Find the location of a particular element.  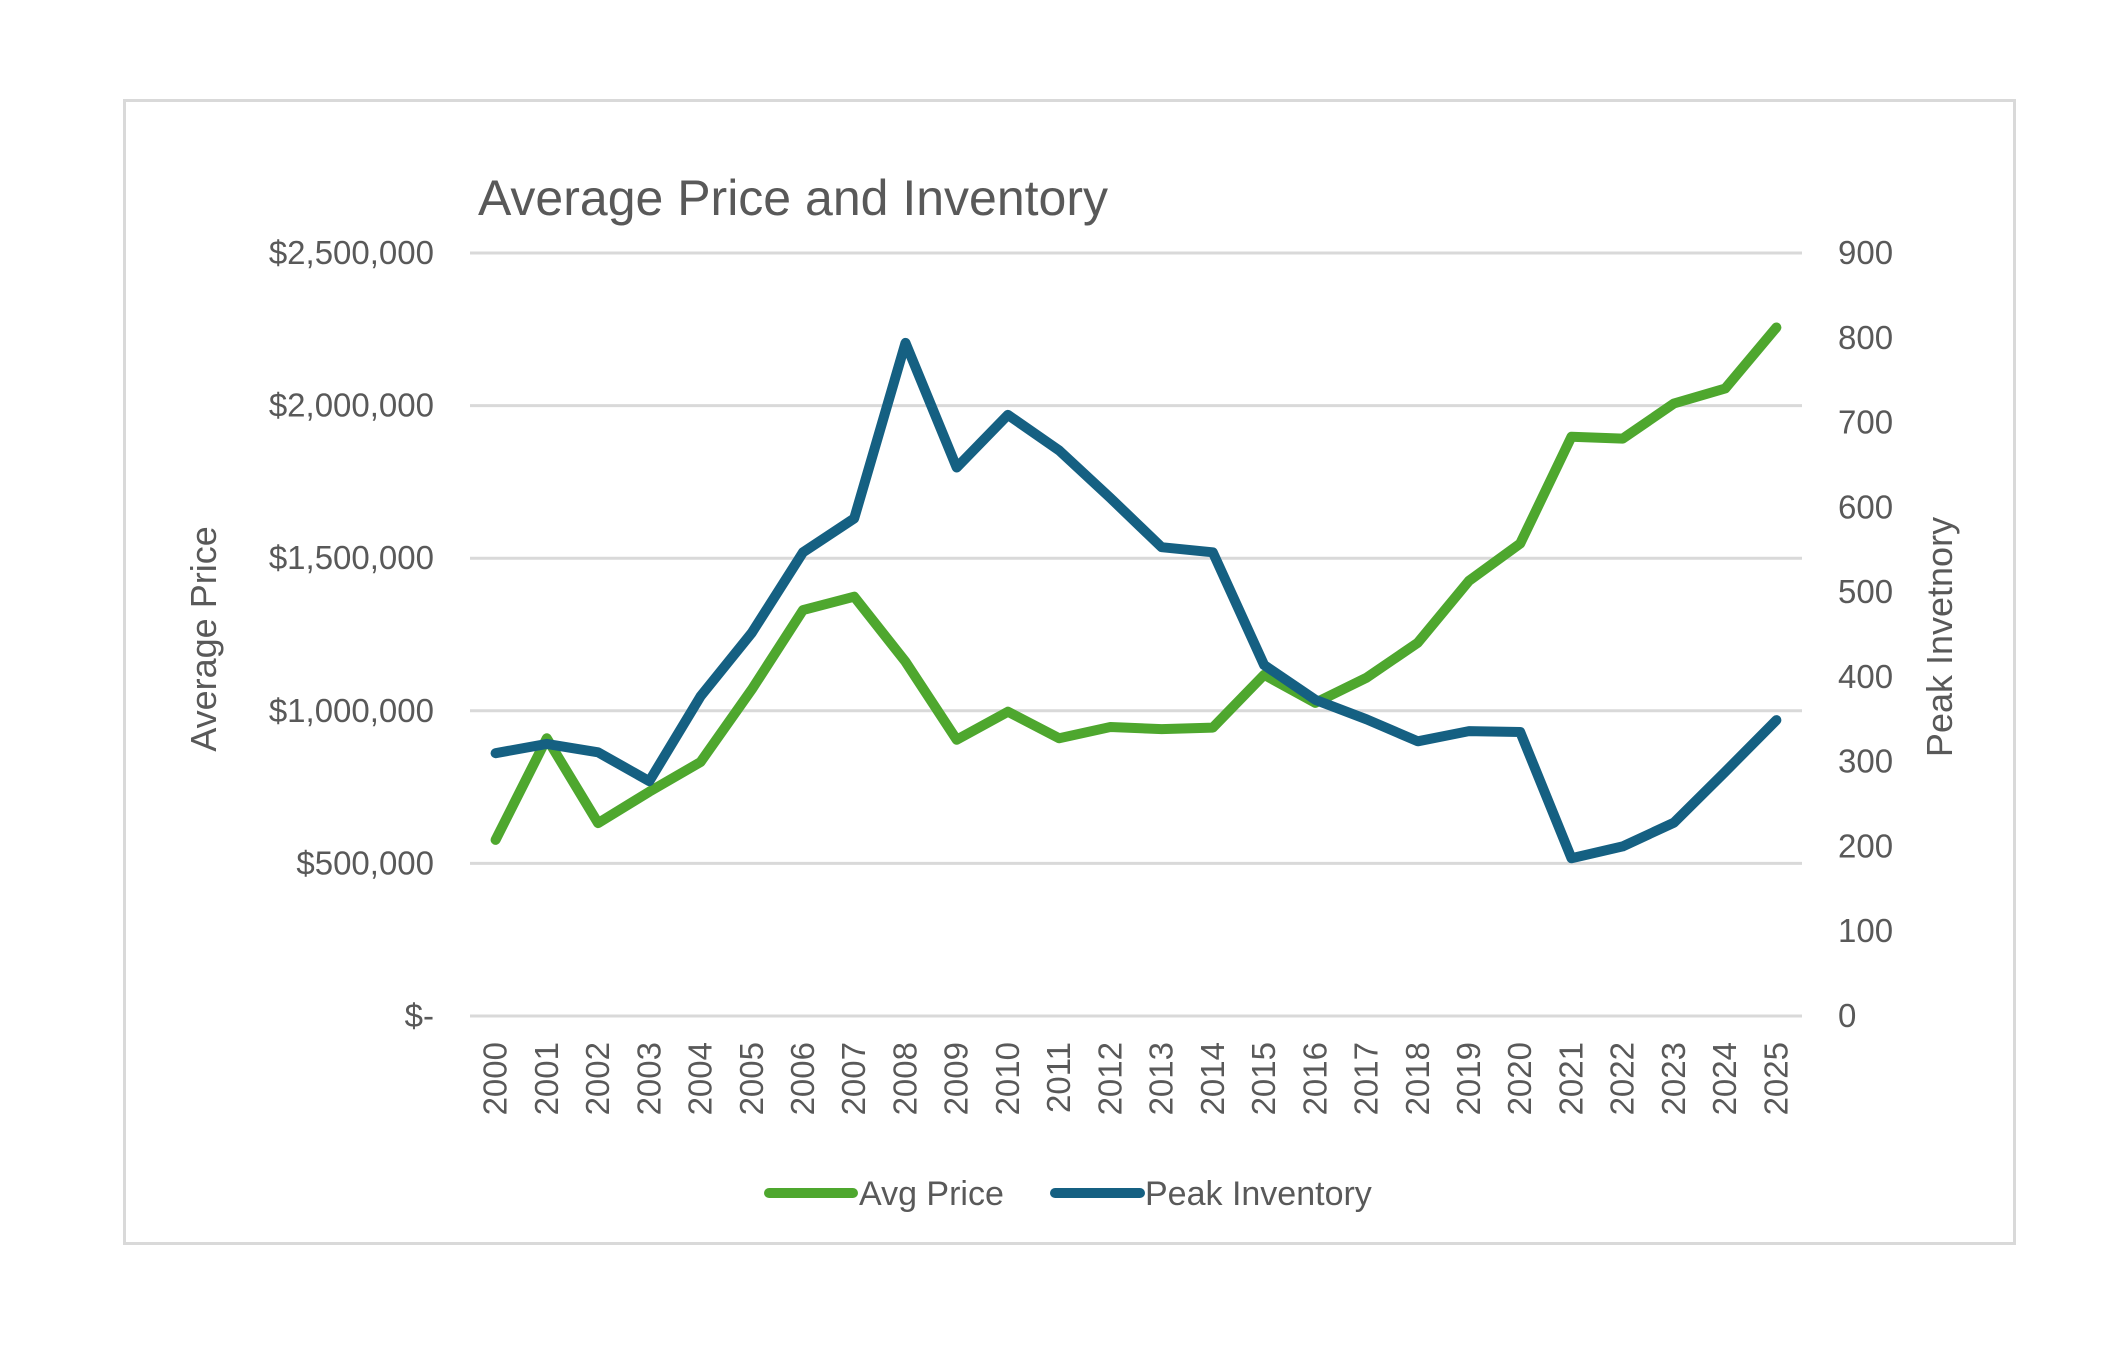

legend-label-peak-inventory: Peak Inventory is located at coordinates (1258, 1194).